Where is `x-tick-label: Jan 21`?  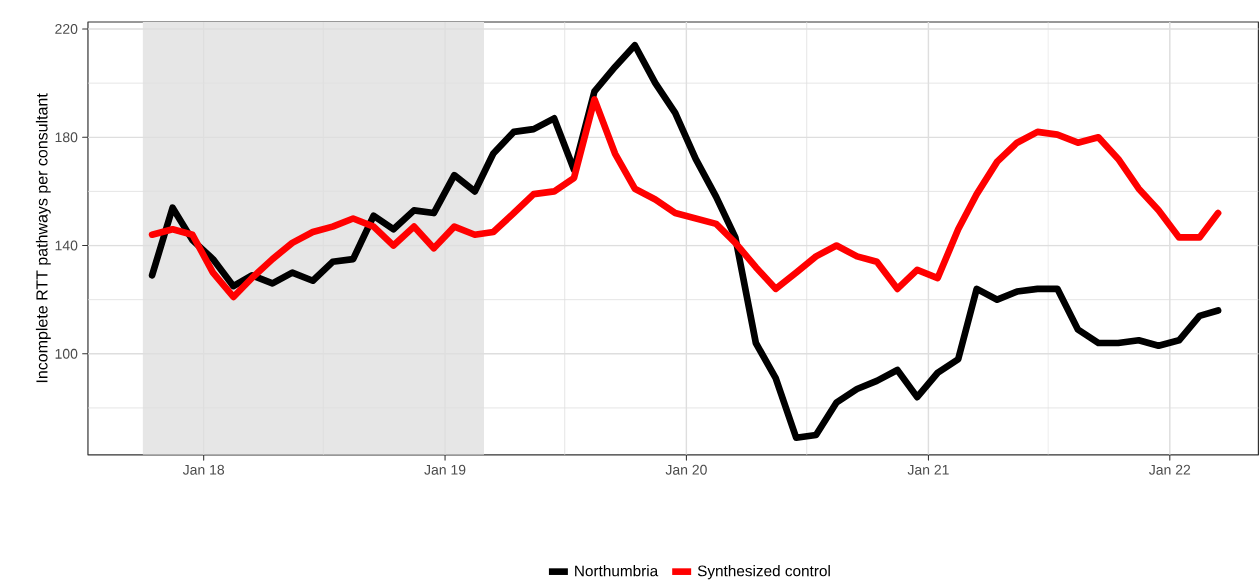 x-tick-label: Jan 21 is located at coordinates (928, 470).